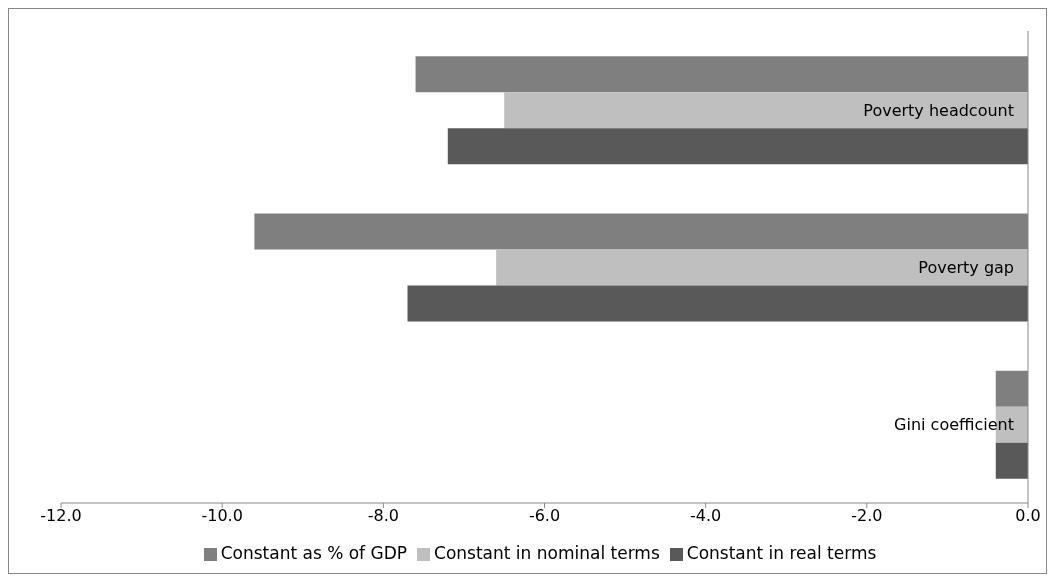 This screenshot has height=582, width=1055. I want to click on legend-label: Constant in nominal terms, so click(547, 553).